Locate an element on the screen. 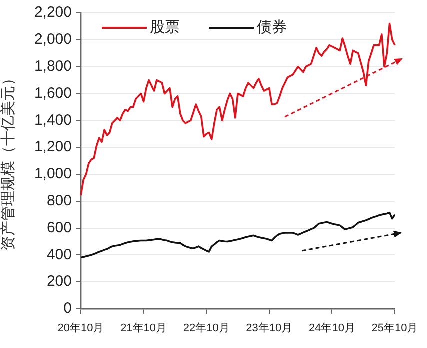  y-tick-label: 1,000 is located at coordinates (53, 174).